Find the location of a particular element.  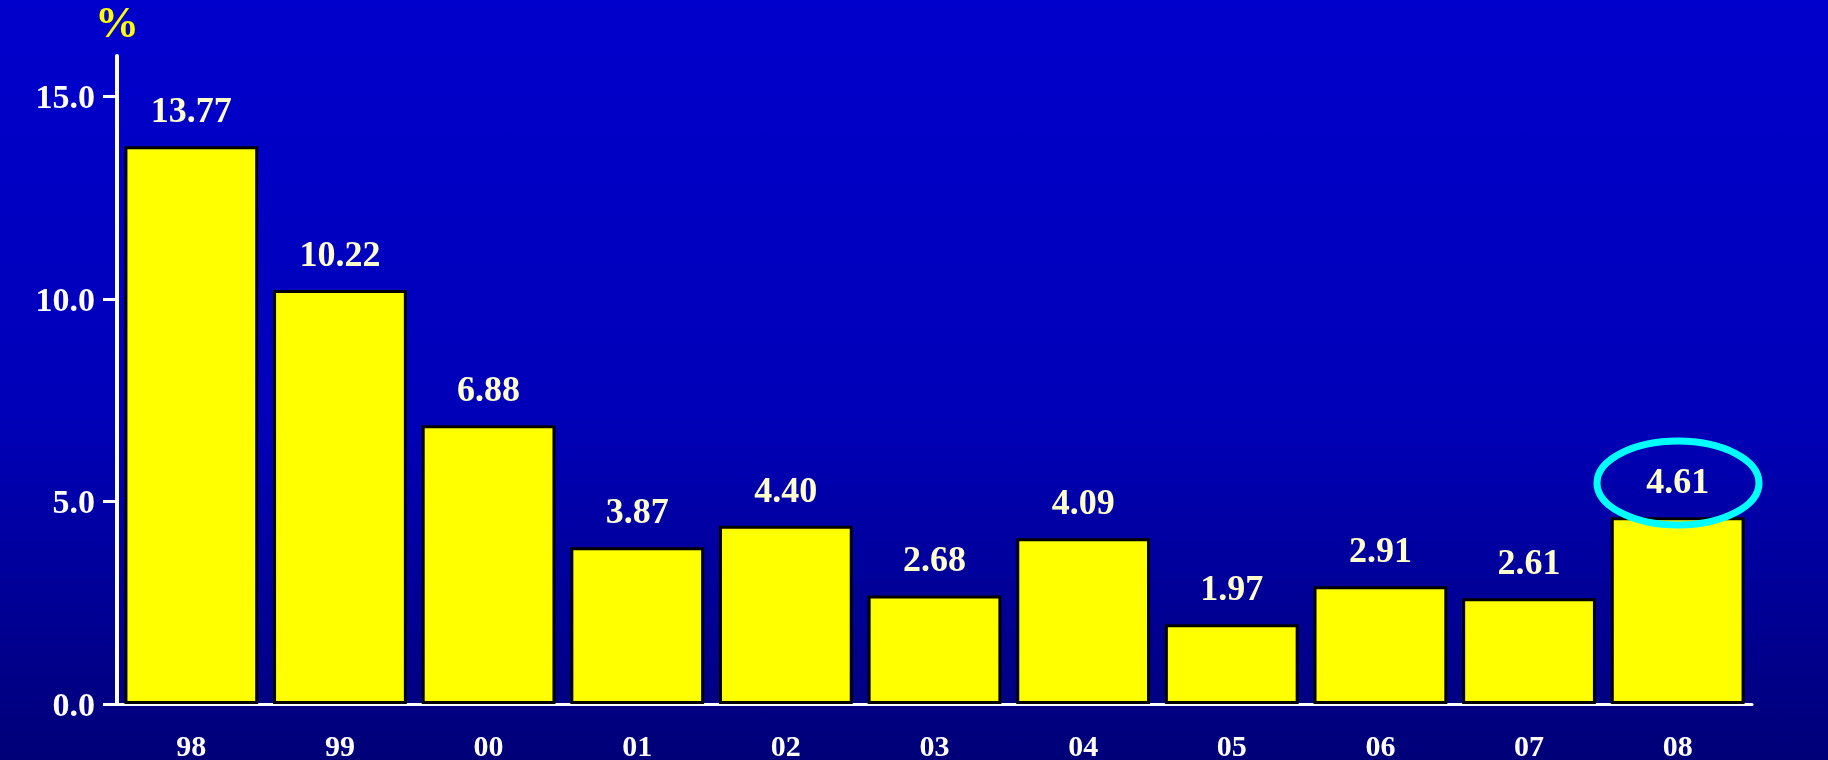

y-tick-label: 0.0 is located at coordinates (73, 704).